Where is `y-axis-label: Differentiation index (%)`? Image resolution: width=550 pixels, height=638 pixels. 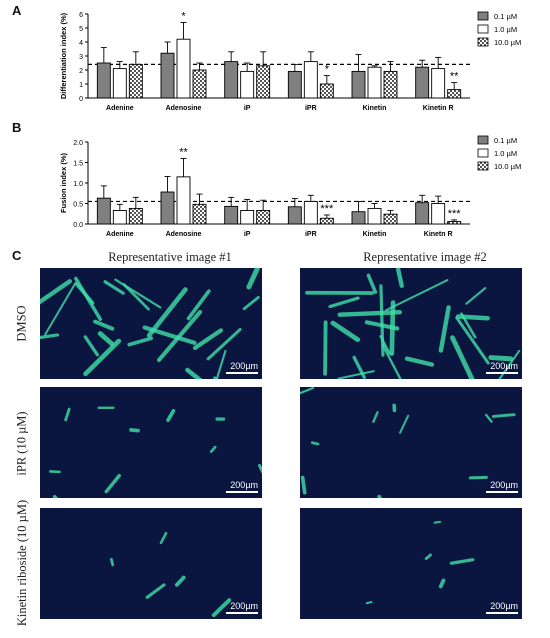 y-axis-label: Differentiation index (%) is located at coordinates (63, 55).